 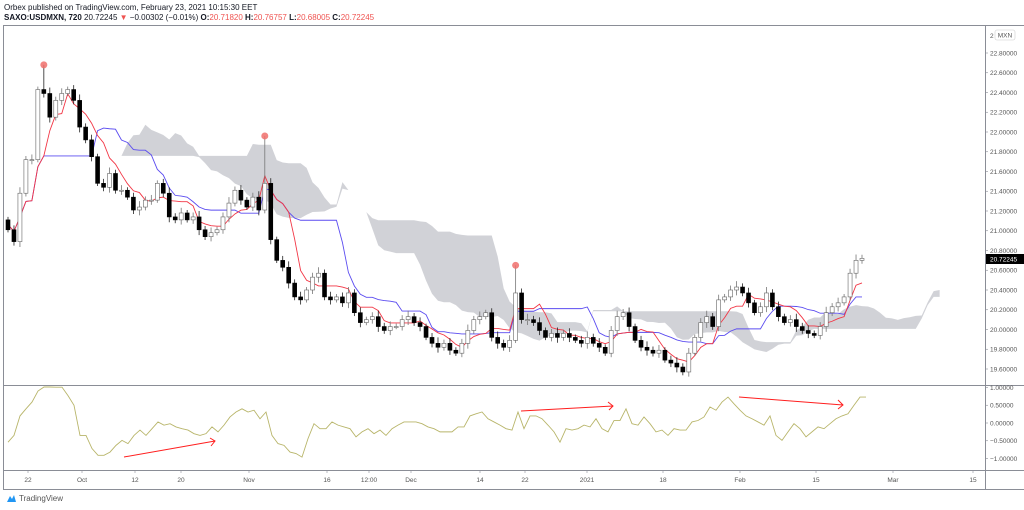 What do you see at coordinates (1004, 441) in the screenshot?
I see `oscillator-label: −0.50000` at bounding box center [1004, 441].